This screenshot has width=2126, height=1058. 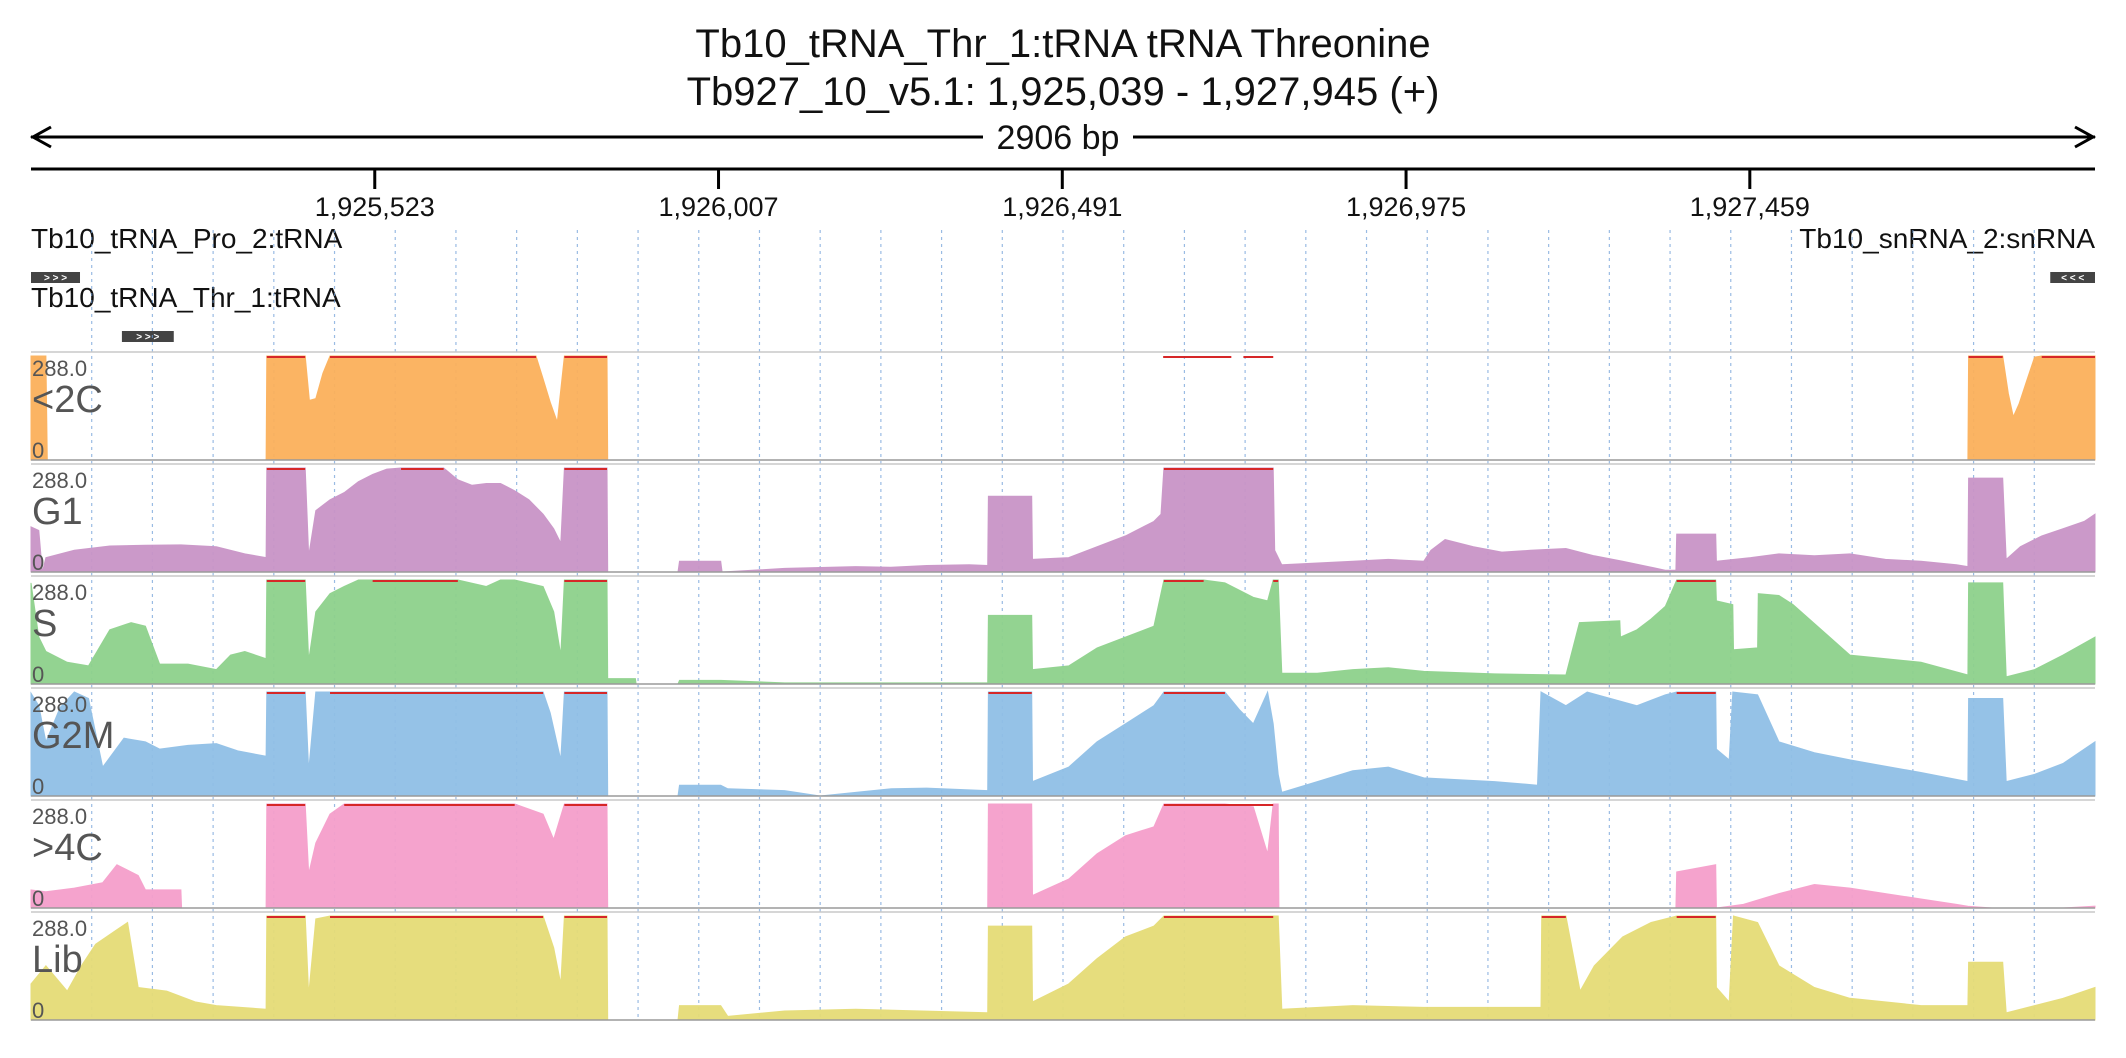 What do you see at coordinates (2085, 137) in the screenshot?
I see `span-arrow-right-head` at bounding box center [2085, 137].